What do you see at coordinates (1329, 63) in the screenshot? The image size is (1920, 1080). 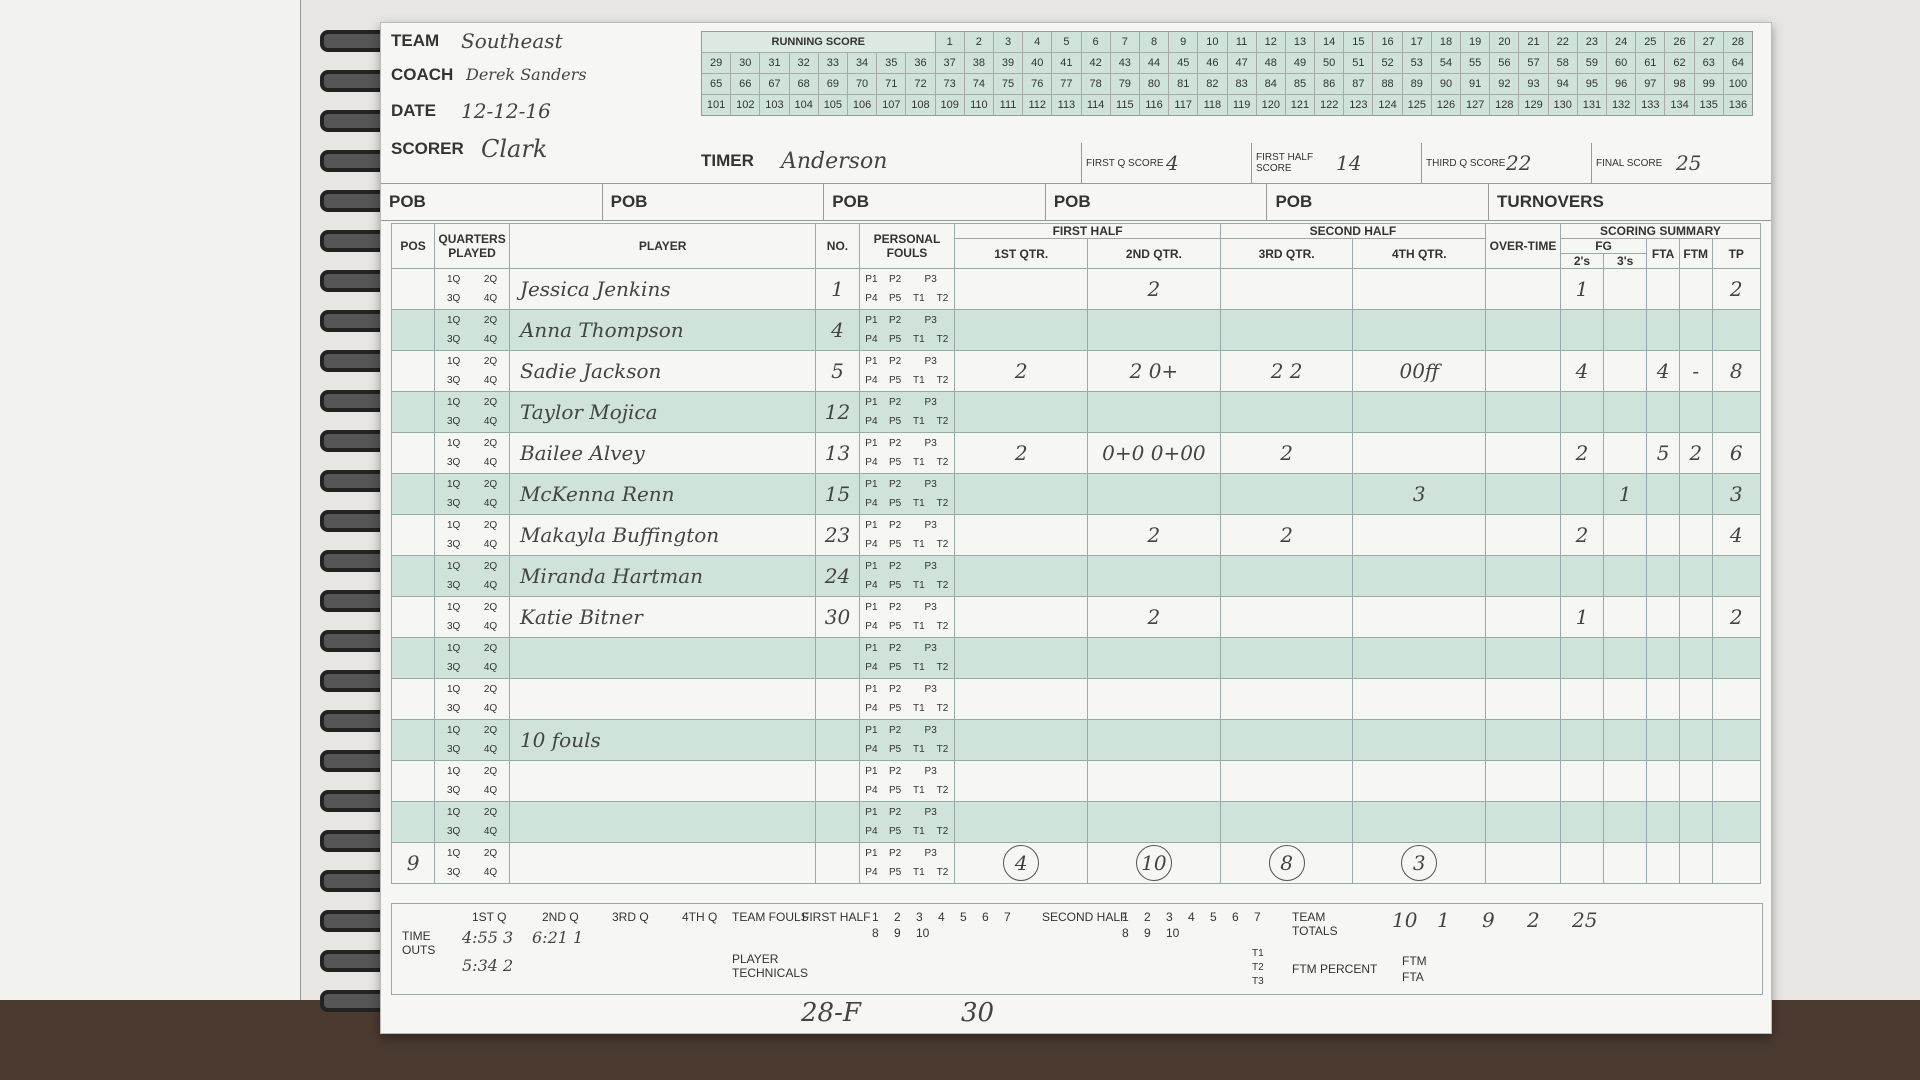 I see `running-number: 50` at bounding box center [1329, 63].